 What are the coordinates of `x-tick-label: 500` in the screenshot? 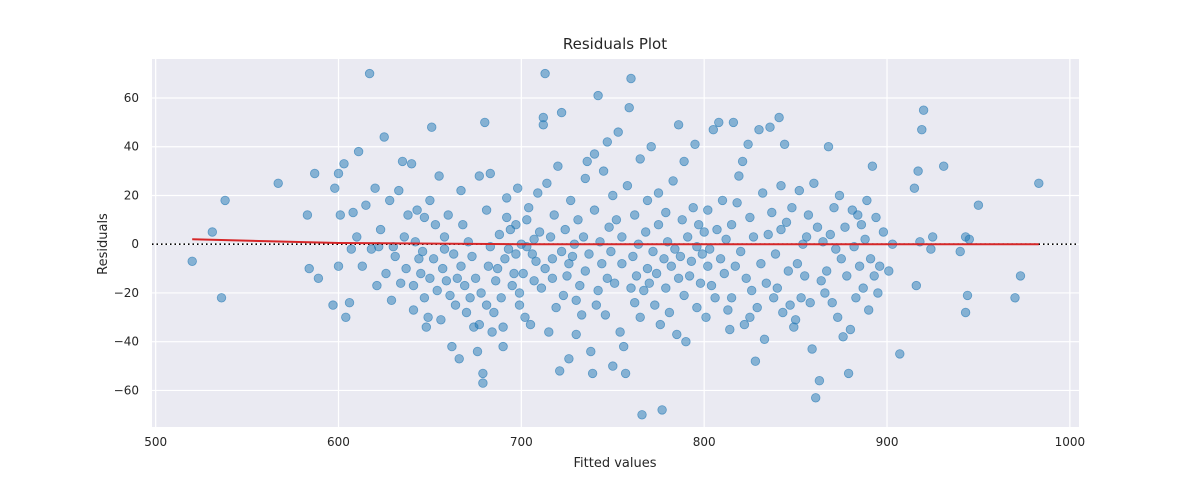 It's located at (155, 442).